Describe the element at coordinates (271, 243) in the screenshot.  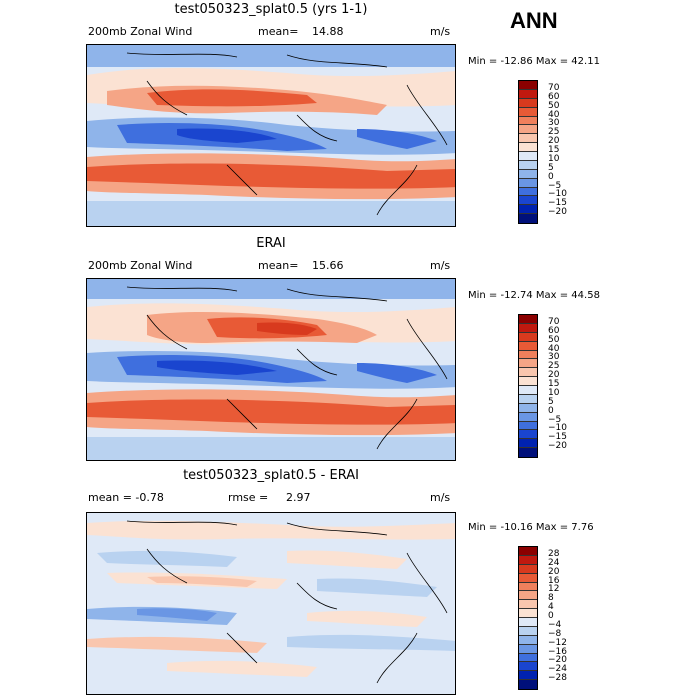
I see `panel-2-title: ERAI` at that location.